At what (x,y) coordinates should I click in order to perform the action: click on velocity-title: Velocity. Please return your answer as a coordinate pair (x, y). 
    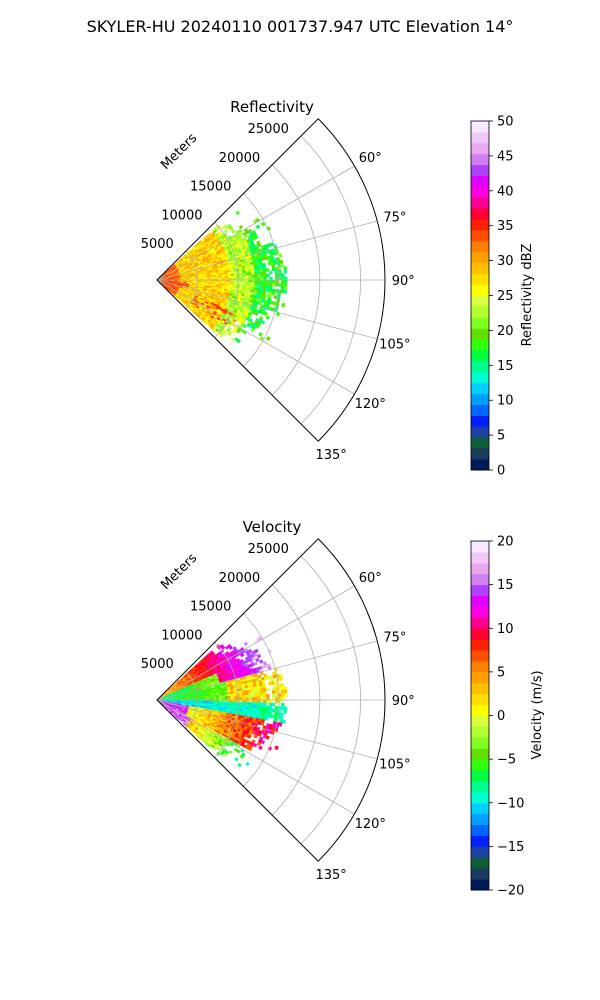
    Looking at the image, I should click on (272, 527).